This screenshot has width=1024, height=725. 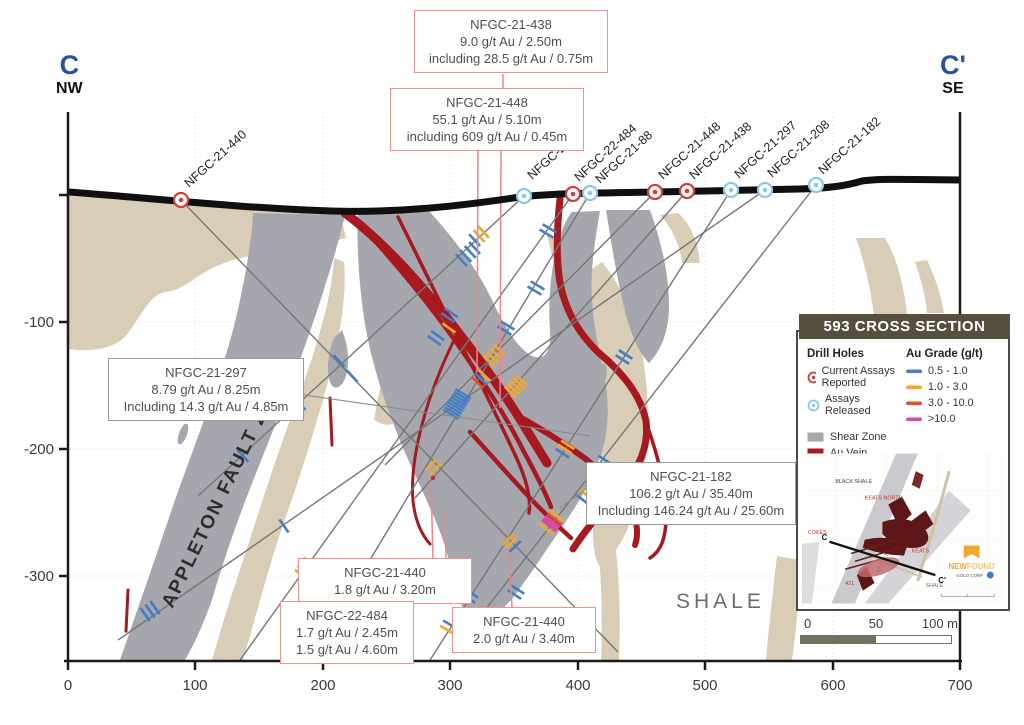 I want to click on y-tick-label: -100, so click(x=39, y=322).